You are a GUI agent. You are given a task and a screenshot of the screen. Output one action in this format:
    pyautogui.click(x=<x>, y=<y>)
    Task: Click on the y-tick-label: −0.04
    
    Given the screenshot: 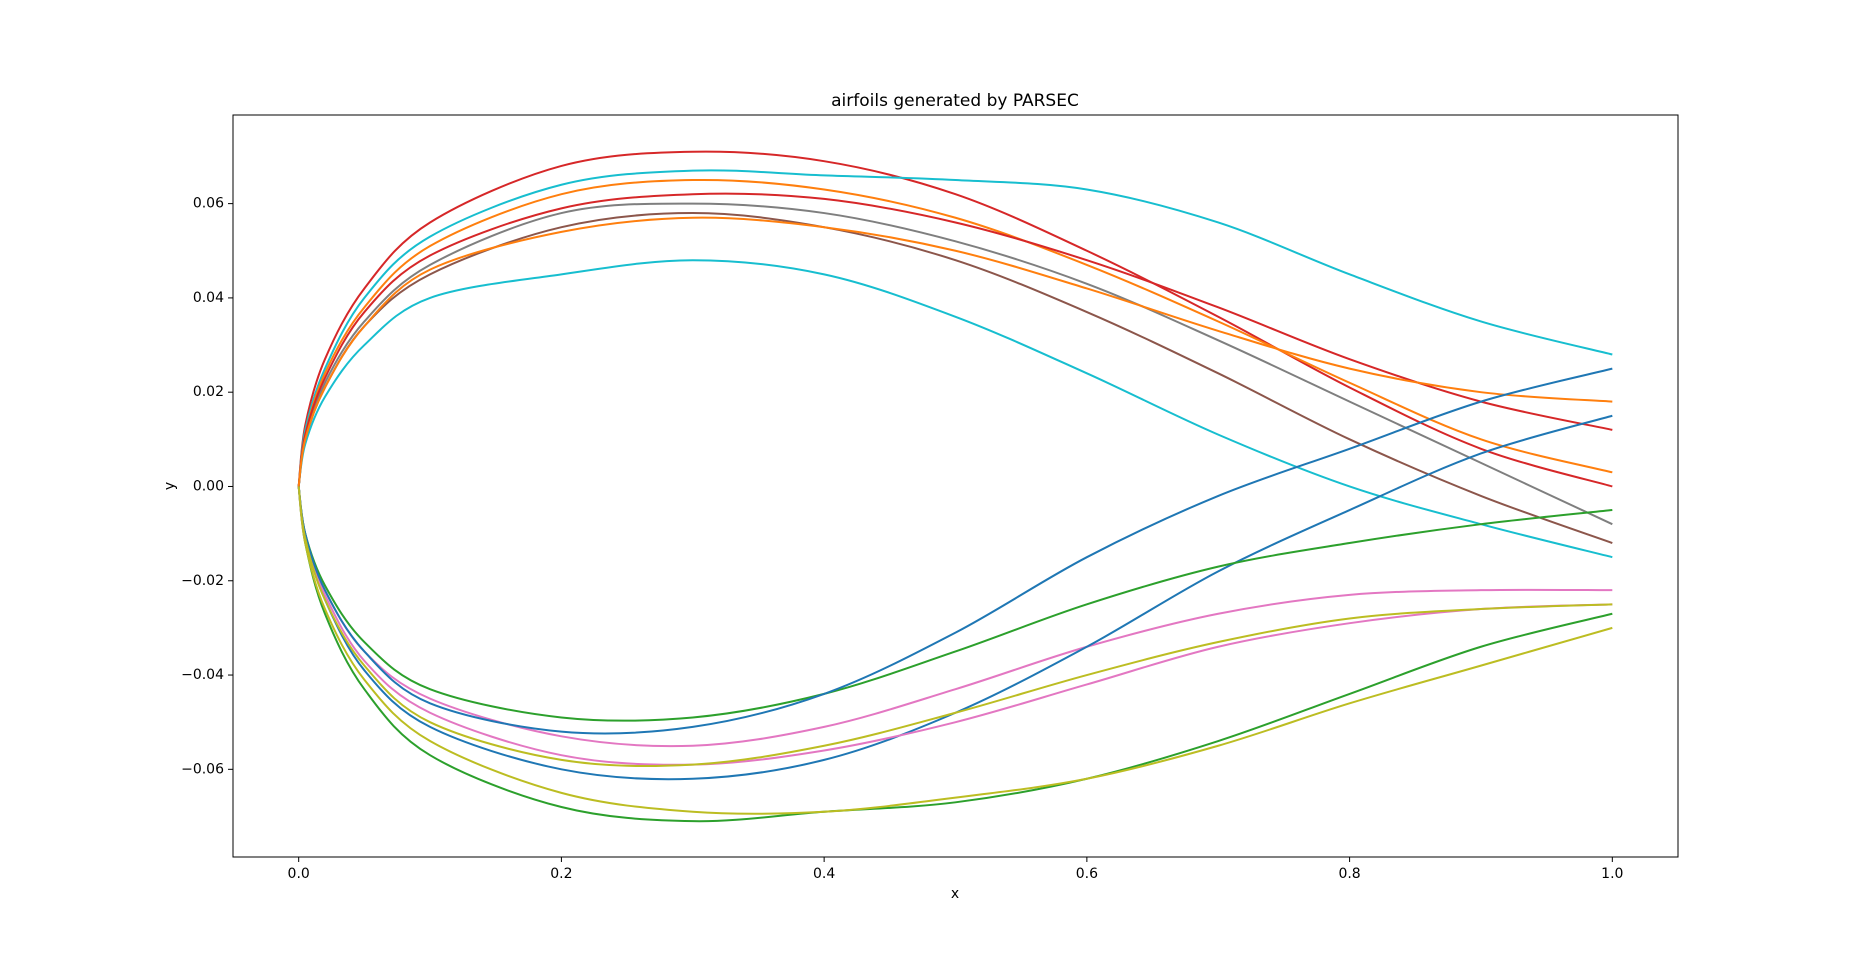 What is the action you would take?
    pyautogui.click(x=202, y=675)
    